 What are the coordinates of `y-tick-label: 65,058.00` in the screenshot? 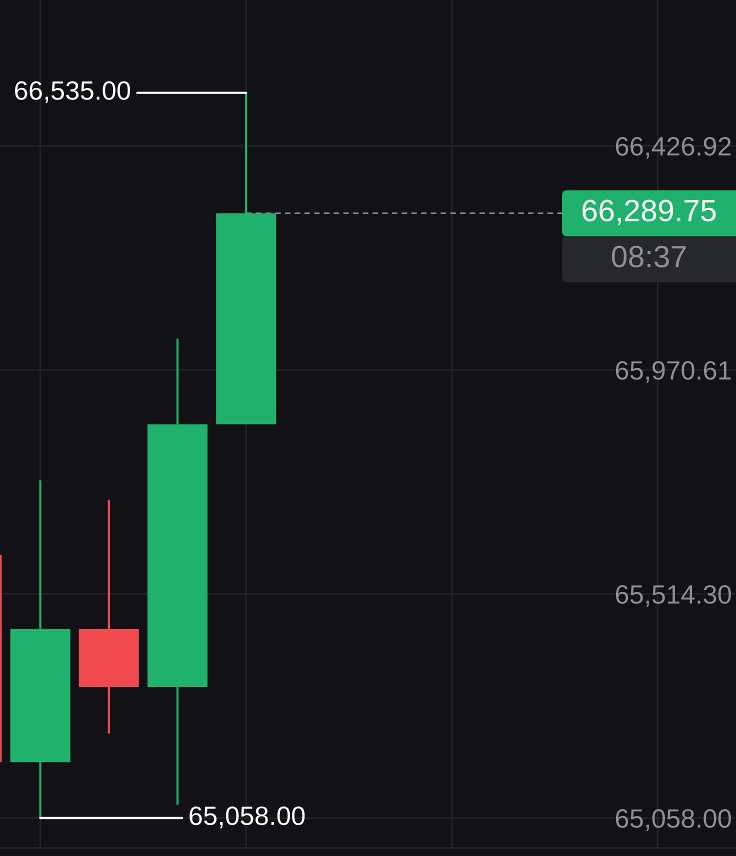 It's located at (673, 820).